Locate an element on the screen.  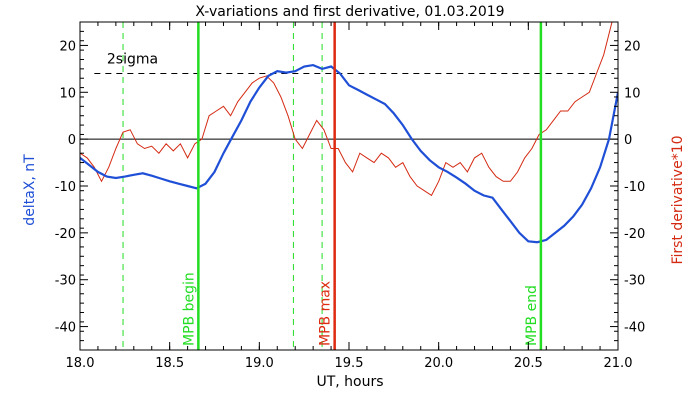
x-tick-label: 19.5 is located at coordinates (349, 363).